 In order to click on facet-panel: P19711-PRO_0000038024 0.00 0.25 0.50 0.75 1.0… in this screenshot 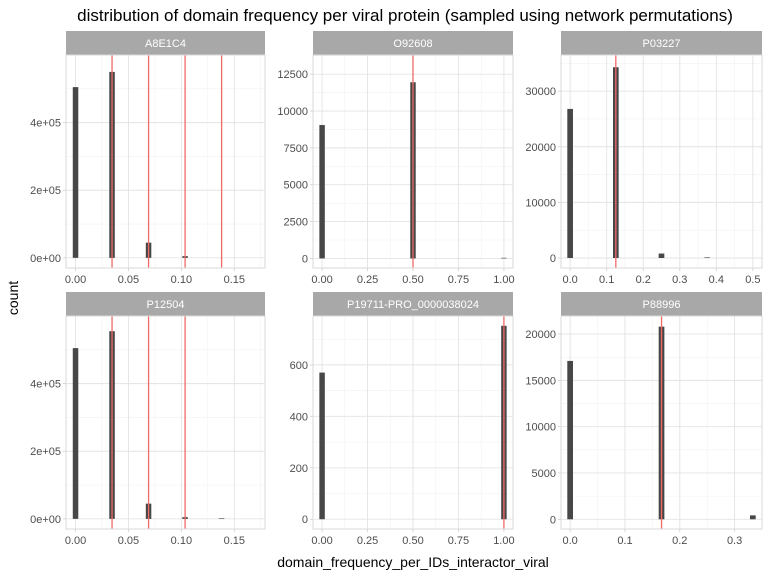, I will do `click(402, 419)`.